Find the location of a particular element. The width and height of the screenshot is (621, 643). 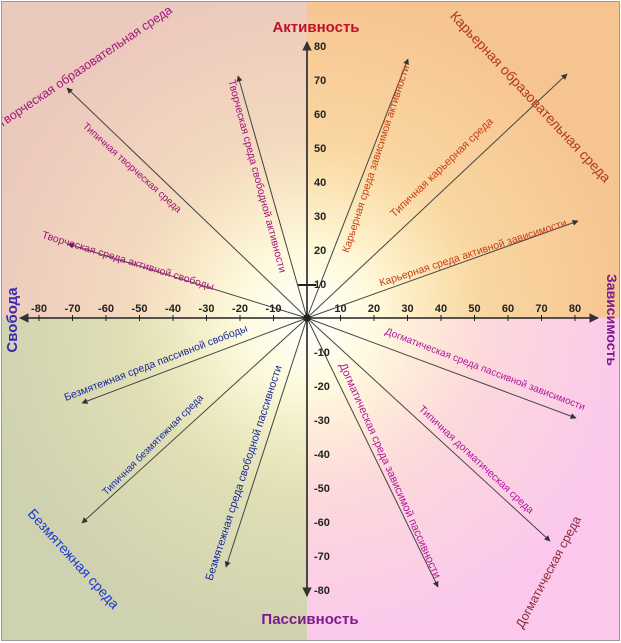

y-tick-label: 70 is located at coordinates (320, 81).